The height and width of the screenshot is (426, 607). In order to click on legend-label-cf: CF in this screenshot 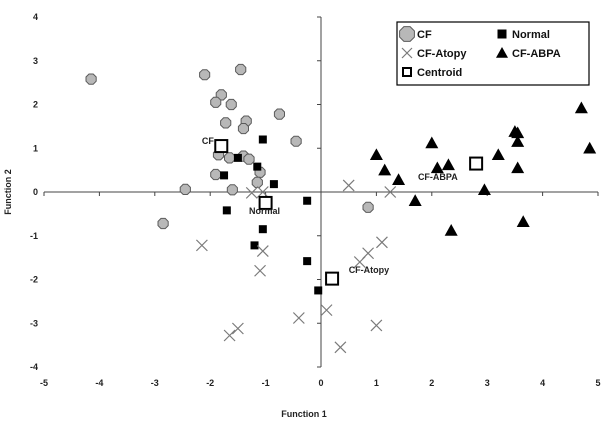, I will do `click(424, 35)`.